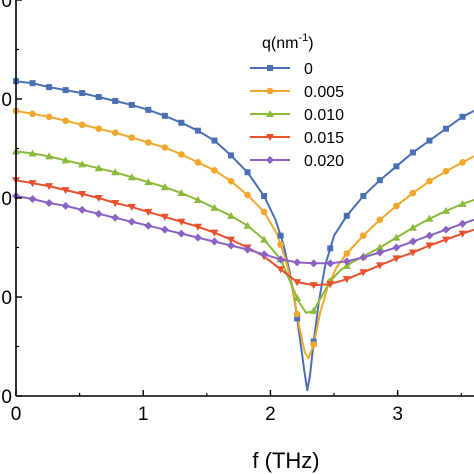  Describe the element at coordinates (397, 414) in the screenshot. I see `x-tick-label-3: 3` at that location.